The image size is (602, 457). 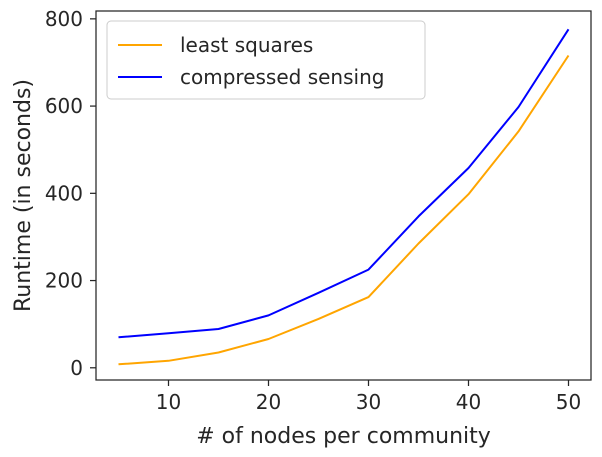 I want to click on legend-frame, so click(x=266, y=60).